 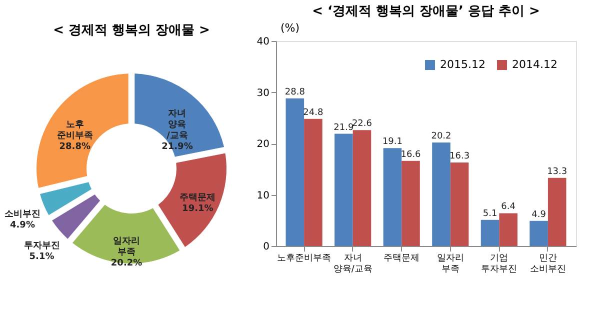 What do you see at coordinates (42, 246) in the screenshot?
I see `slice-label: 투자부진` at bounding box center [42, 246].